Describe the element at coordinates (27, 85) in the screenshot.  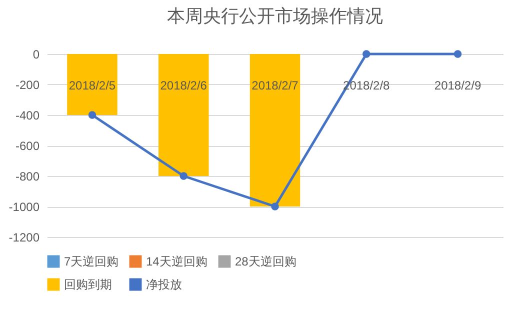
I see `y-tick-label: -200` at that location.